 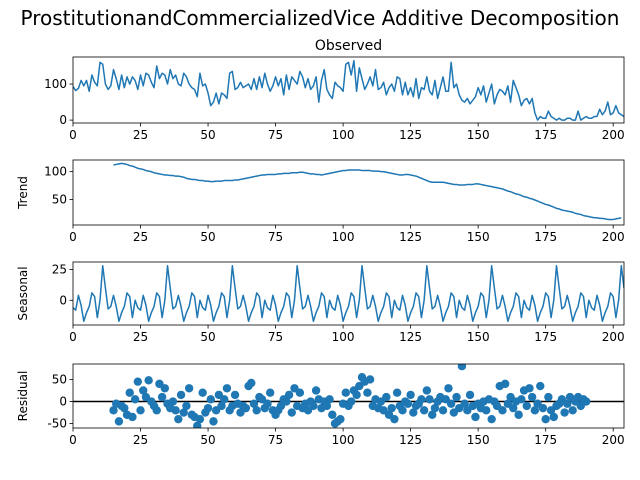 What do you see at coordinates (23, 193) in the screenshot?
I see `trend-ylabel: Trend` at bounding box center [23, 193].